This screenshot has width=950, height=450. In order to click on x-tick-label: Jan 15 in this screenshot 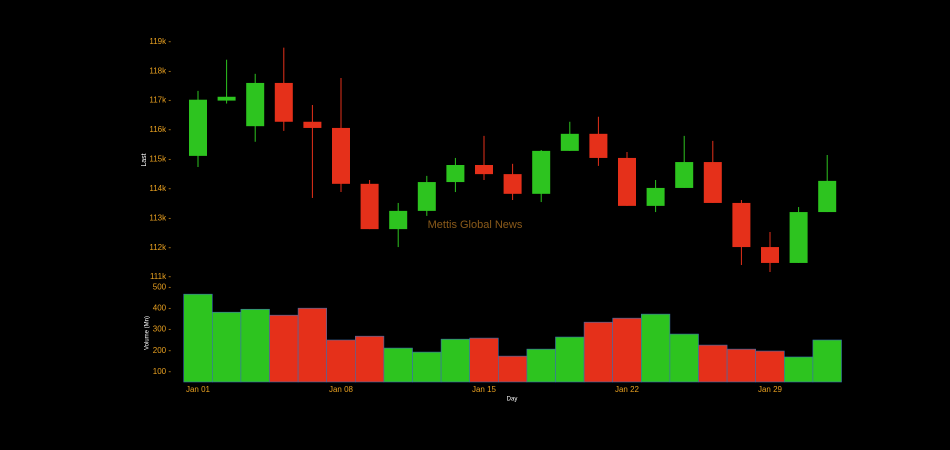, I will do `click(484, 389)`.